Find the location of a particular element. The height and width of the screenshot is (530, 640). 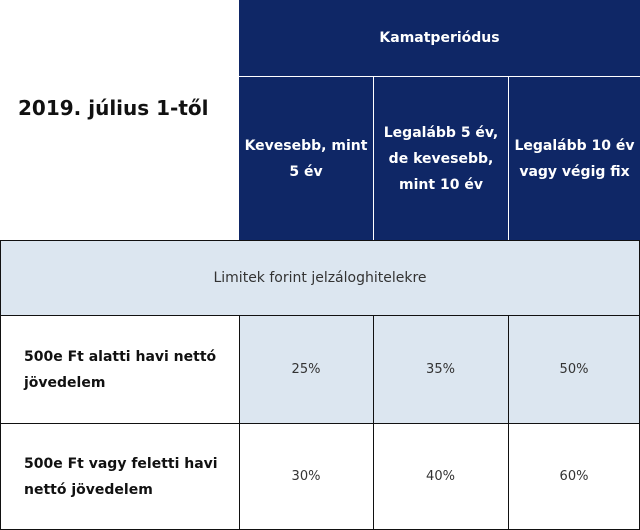

header-col-less-than-5: Kevesebb, mint 5 év is located at coordinates (306, 158).